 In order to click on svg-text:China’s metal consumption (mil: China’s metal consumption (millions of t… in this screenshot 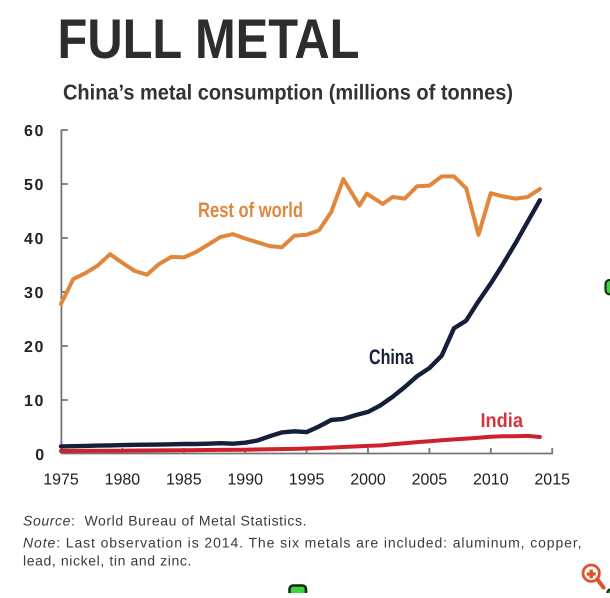, I will do `click(288, 93)`.